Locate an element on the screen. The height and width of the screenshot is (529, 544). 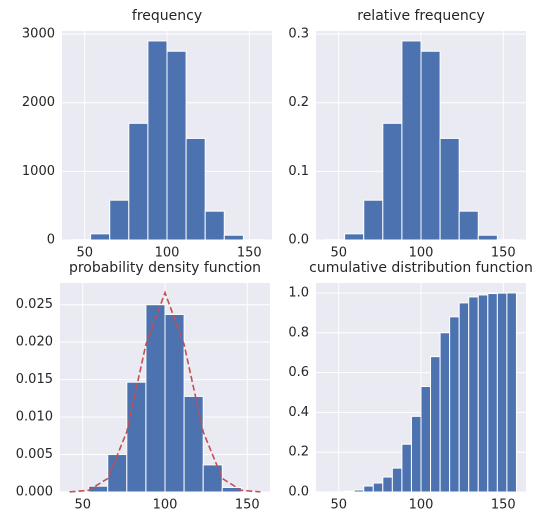
subplot-title: relative frequency is located at coordinates (420, 16).